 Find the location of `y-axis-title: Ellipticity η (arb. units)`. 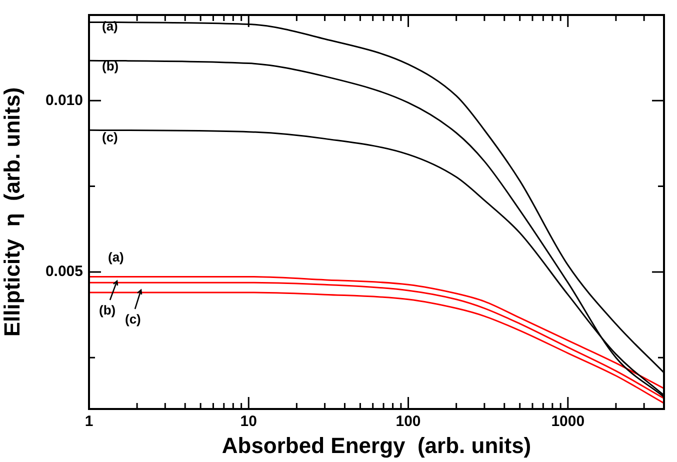

y-axis-title: Ellipticity η (arb. units) is located at coordinates (12, 212).